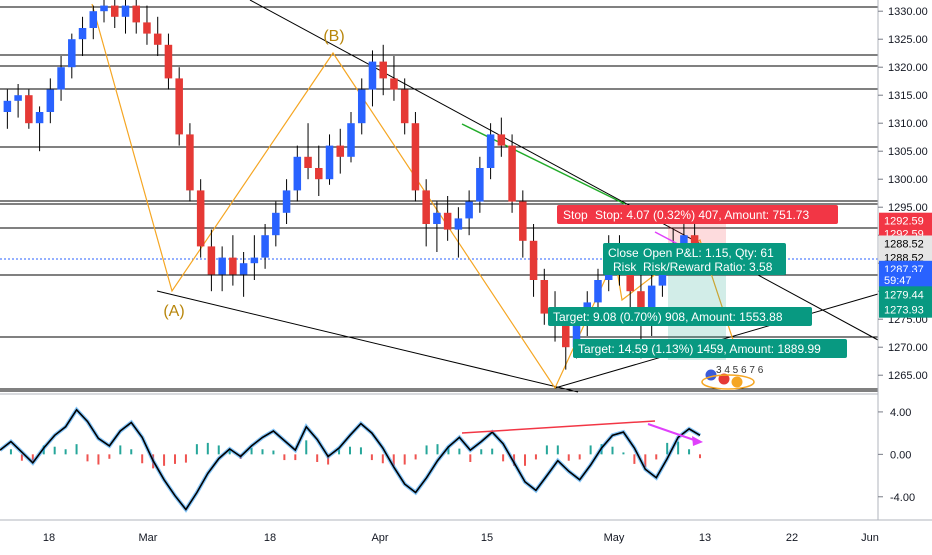  Describe the element at coordinates (622, 259) in the screenshot. I see `close-risk-box` at that location.